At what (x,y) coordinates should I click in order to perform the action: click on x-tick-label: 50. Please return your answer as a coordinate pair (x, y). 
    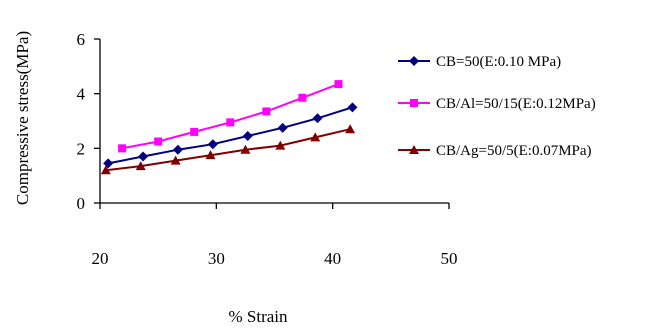
    Looking at the image, I should click on (449, 258).